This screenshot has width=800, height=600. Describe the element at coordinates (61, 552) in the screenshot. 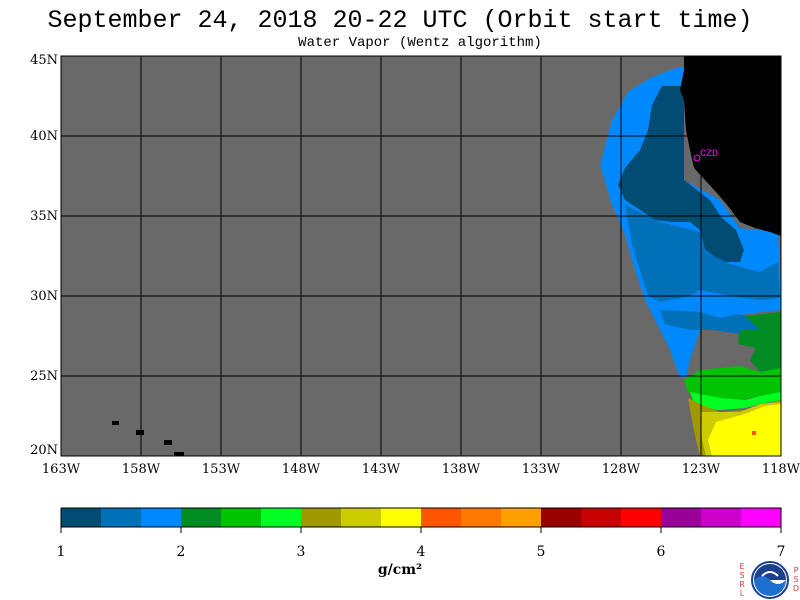

I see `colorbar-tick-1: 1` at that location.